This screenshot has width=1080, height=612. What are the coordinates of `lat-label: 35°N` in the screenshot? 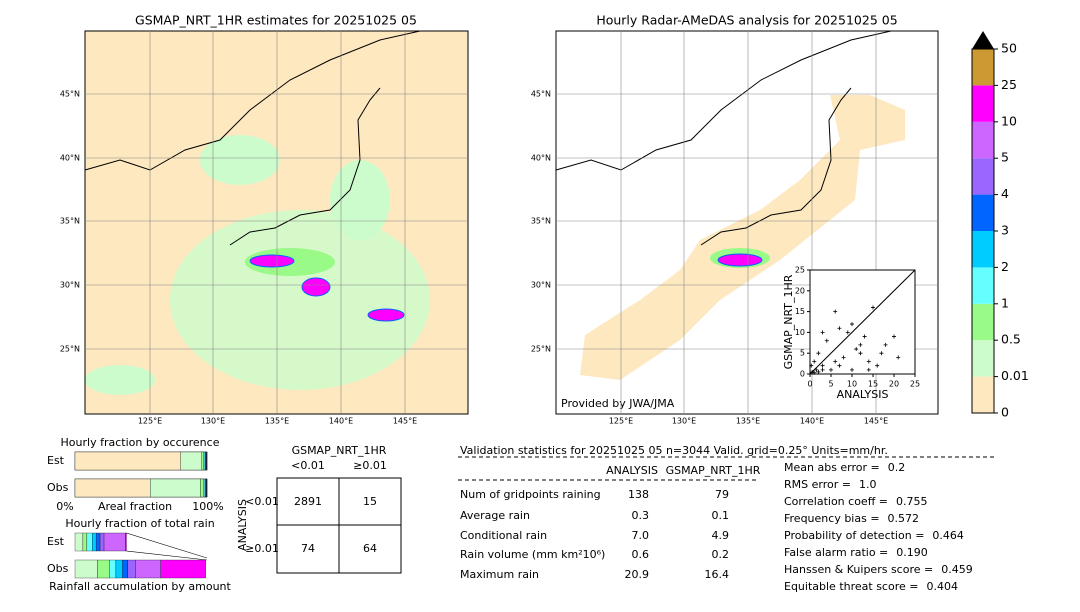 It's located at (541, 221).